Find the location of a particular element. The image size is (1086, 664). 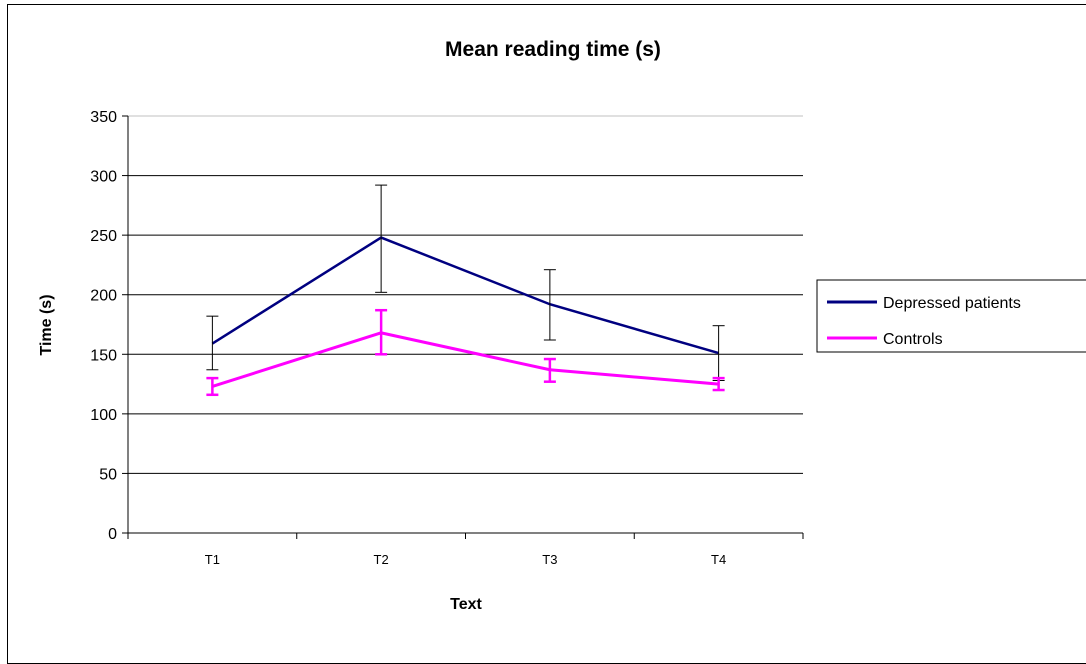

series-controls is located at coordinates (465, 352).